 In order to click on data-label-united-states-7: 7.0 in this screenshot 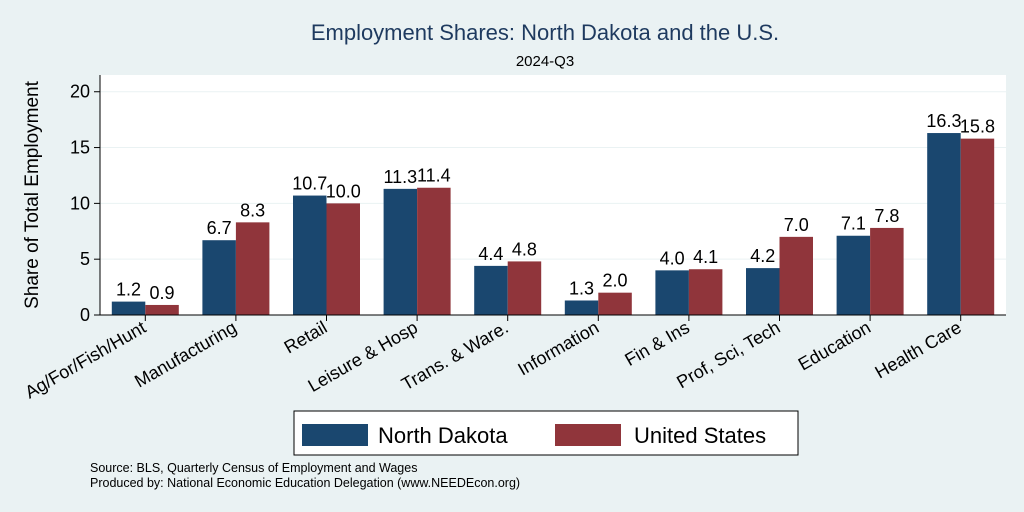, I will do `click(796, 225)`.